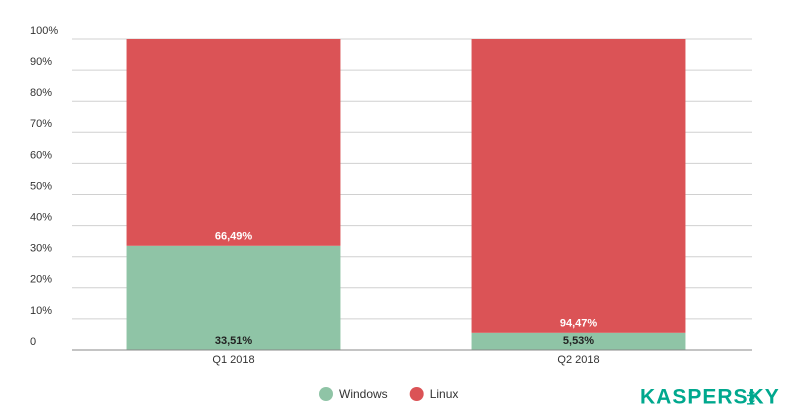 The width and height of the screenshot is (790, 420). What do you see at coordinates (234, 341) in the screenshot?
I see `value-label: 33,51%` at bounding box center [234, 341].